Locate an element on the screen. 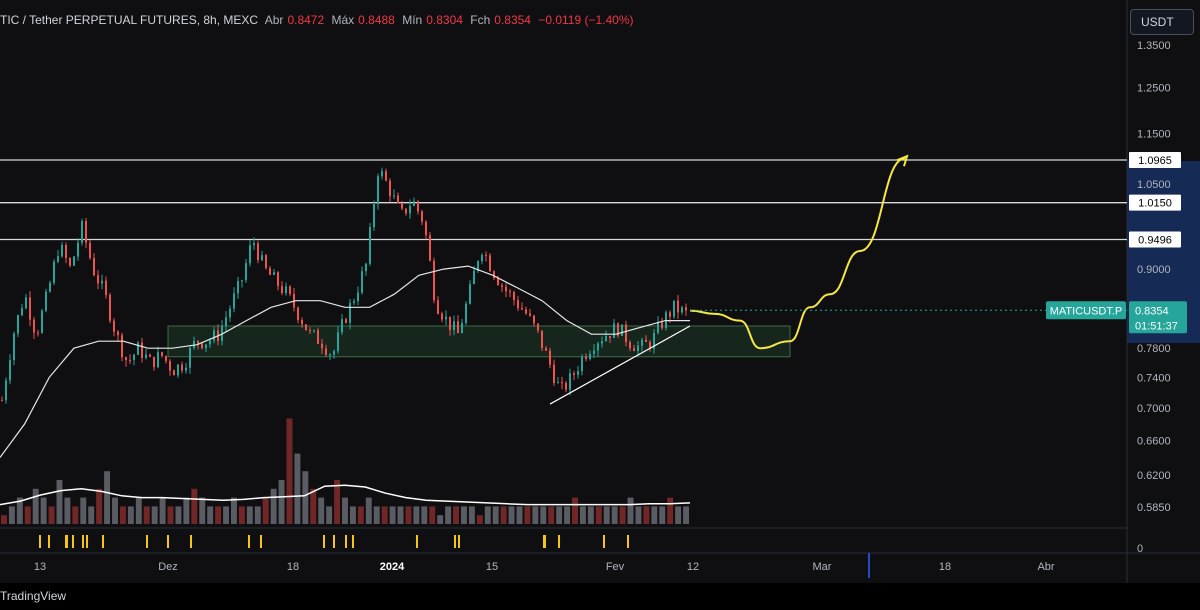  legend-close-label: Fch is located at coordinates (480, 20).